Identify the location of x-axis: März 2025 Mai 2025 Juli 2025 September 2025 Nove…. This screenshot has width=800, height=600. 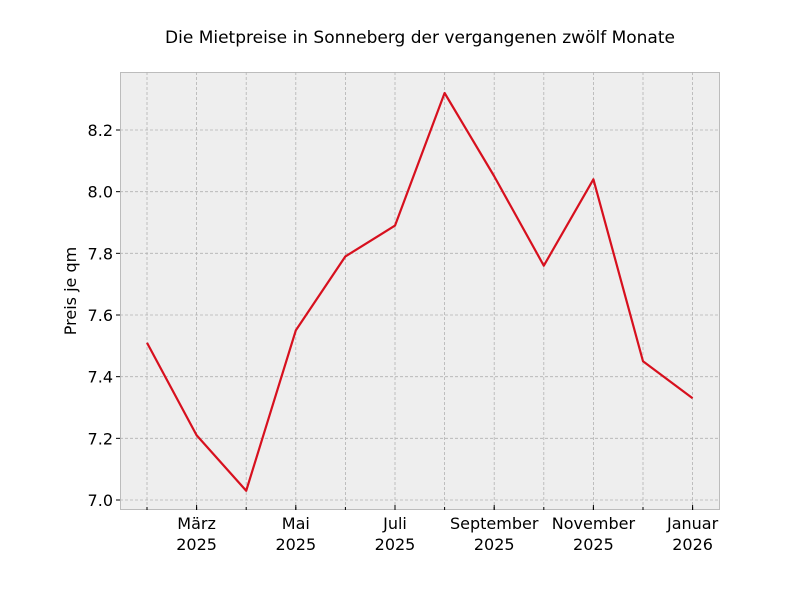
(432, 529).